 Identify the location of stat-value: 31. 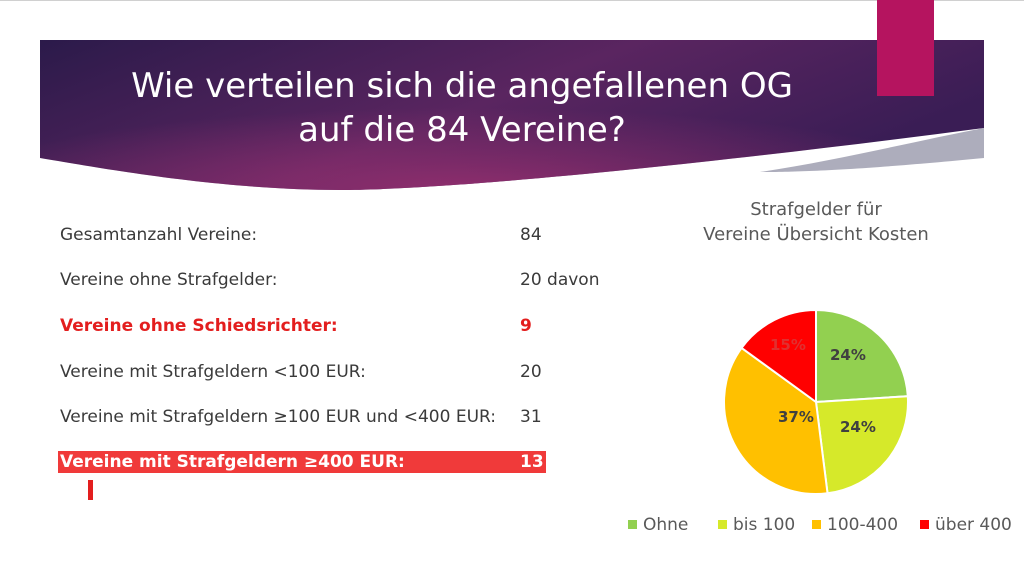
(531, 417).